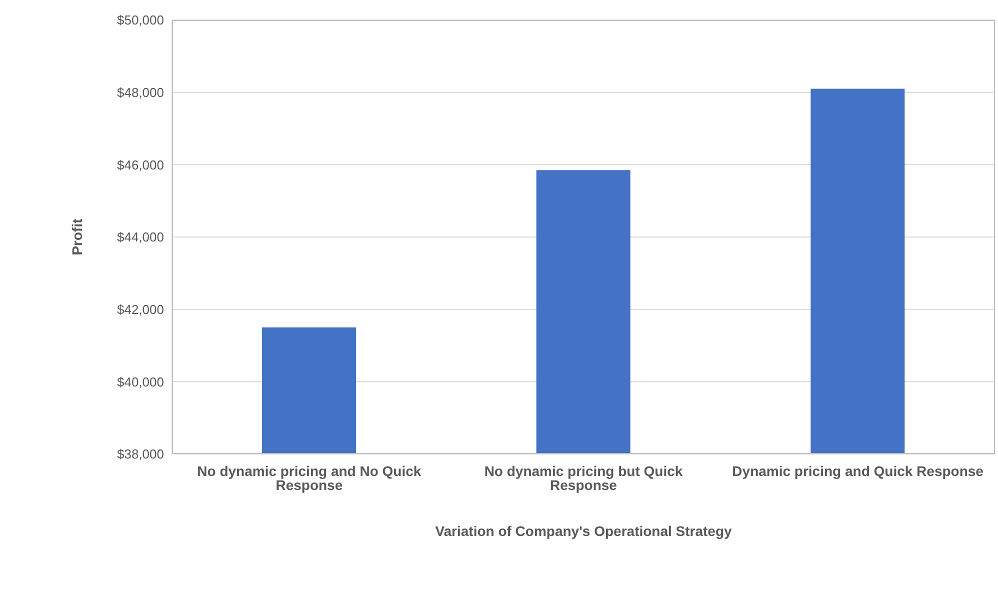 The height and width of the screenshot is (609, 998). What do you see at coordinates (140, 164) in the screenshot?
I see `y-tick-label: $46,000` at bounding box center [140, 164].